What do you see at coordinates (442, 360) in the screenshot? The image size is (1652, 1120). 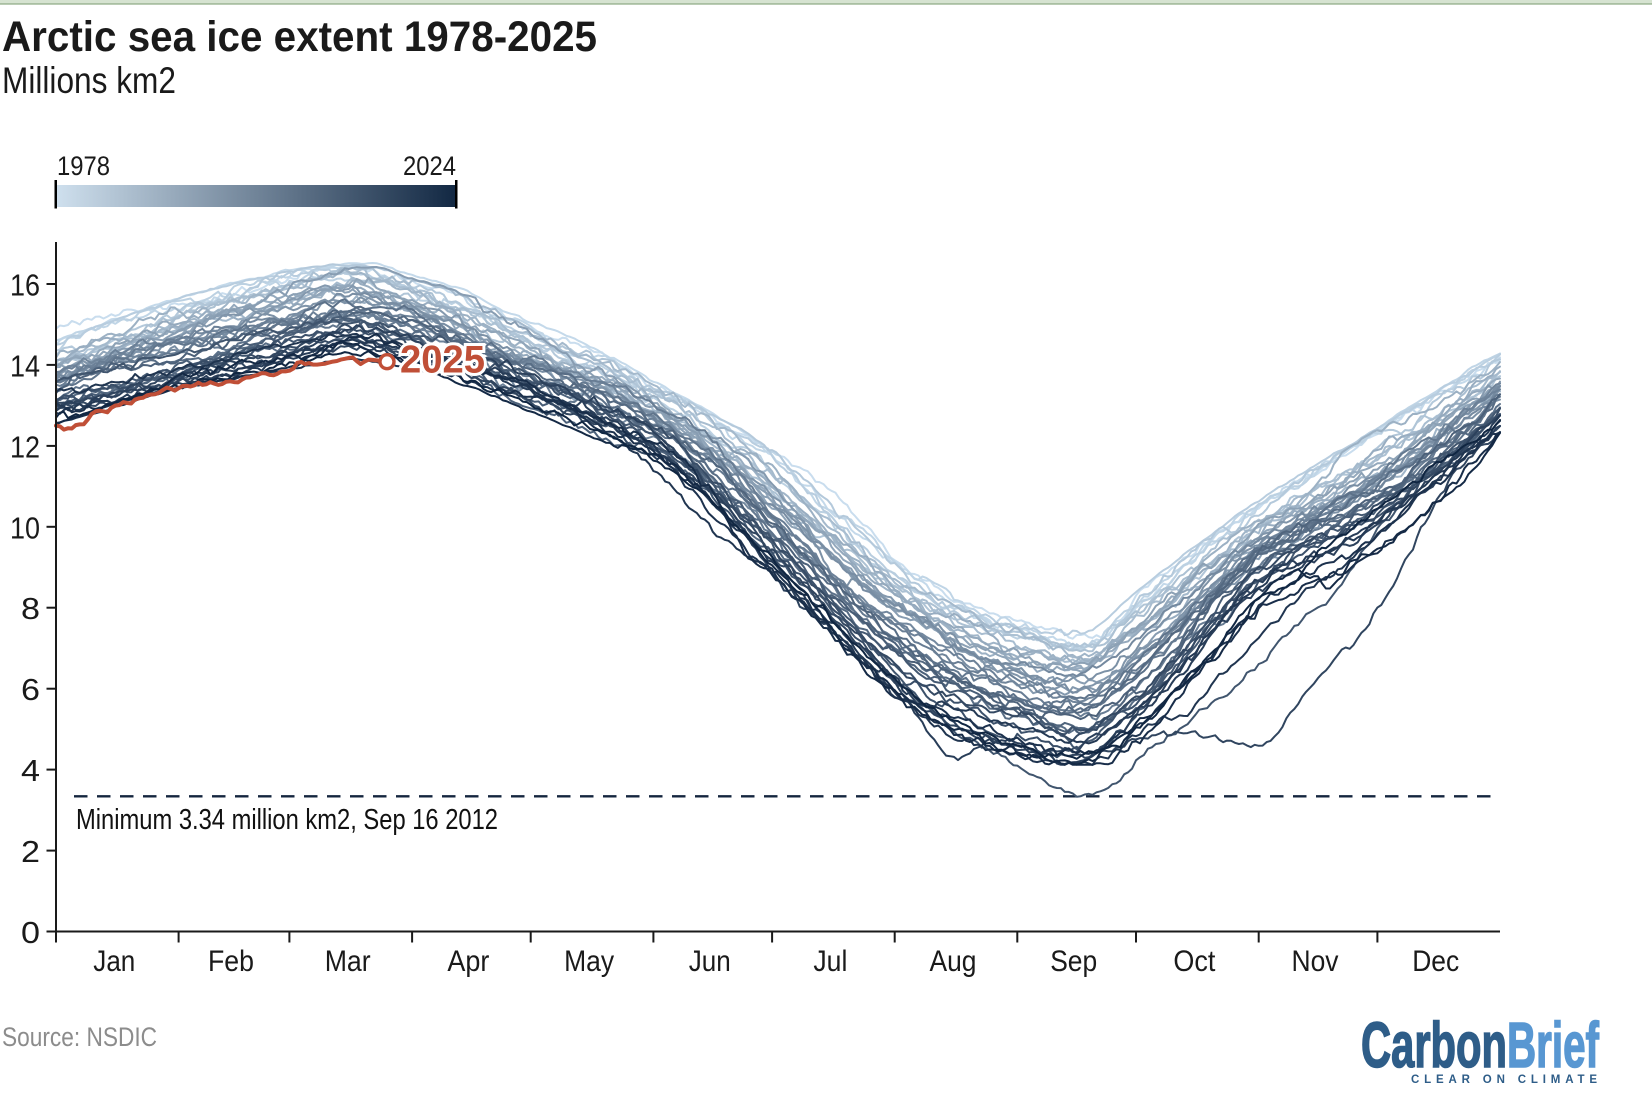 I see `svg-text: 2025` at bounding box center [442, 360].